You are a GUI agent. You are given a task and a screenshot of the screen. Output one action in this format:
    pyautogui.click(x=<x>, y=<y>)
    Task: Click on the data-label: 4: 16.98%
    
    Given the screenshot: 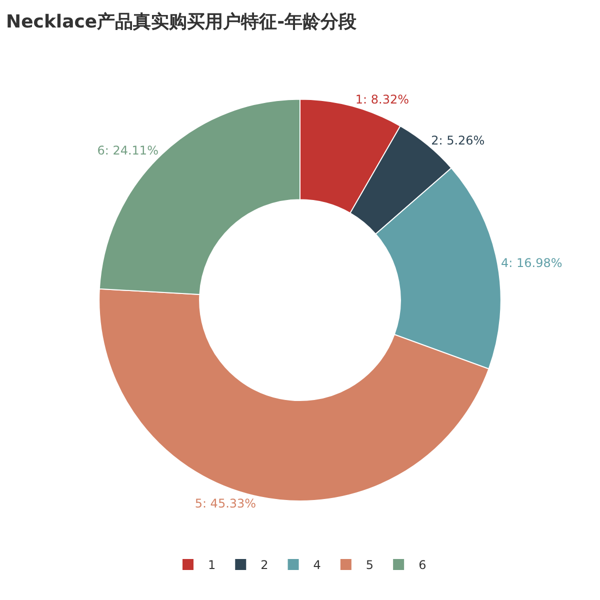 What is the action you would take?
    pyautogui.click(x=531, y=263)
    